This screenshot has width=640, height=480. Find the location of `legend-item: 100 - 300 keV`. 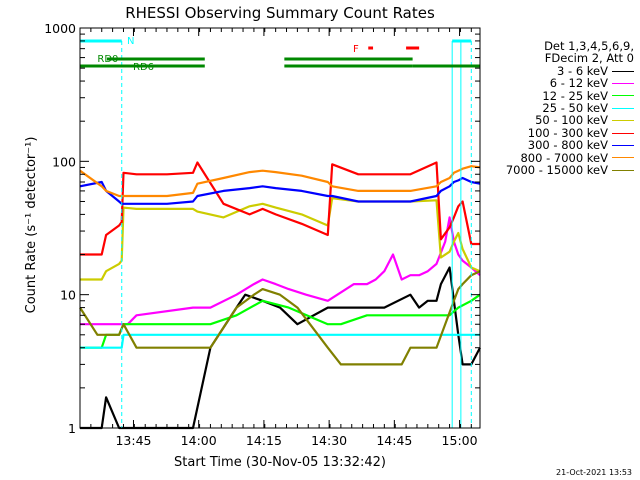

legend-item: 100 - 300 keV is located at coordinates (554, 132).